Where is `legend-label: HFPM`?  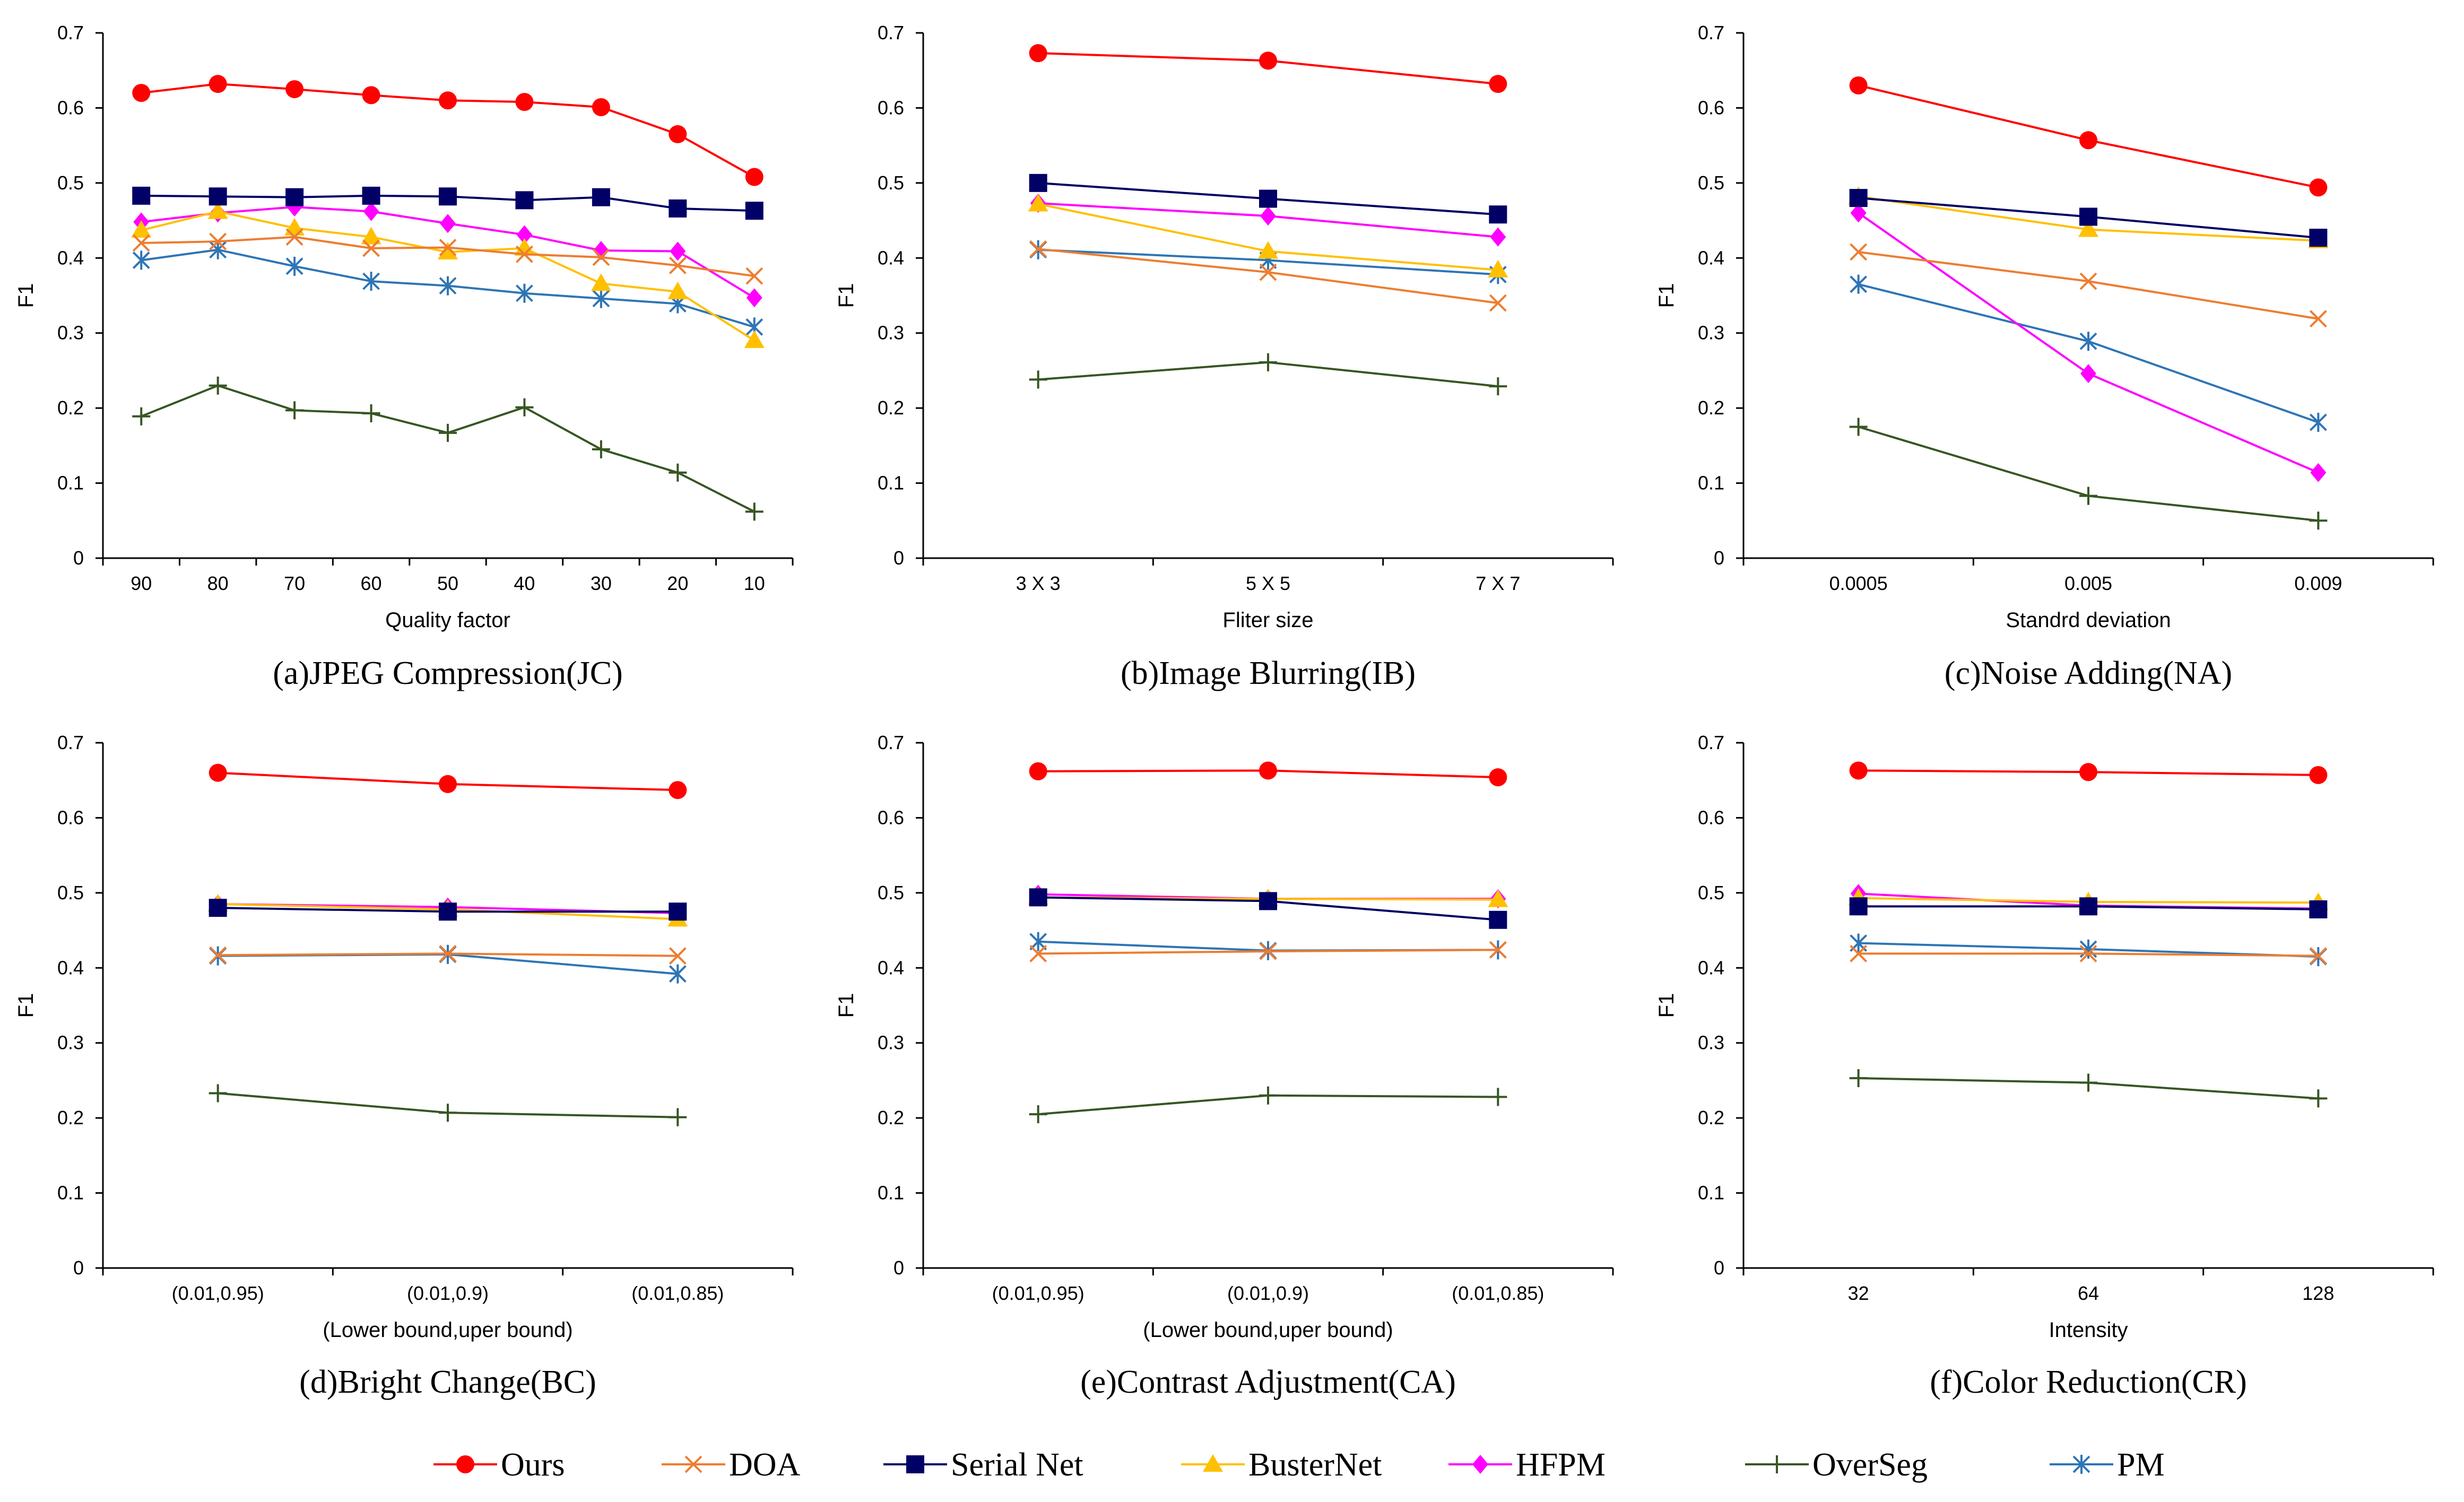 legend-label: HFPM is located at coordinates (1561, 1465).